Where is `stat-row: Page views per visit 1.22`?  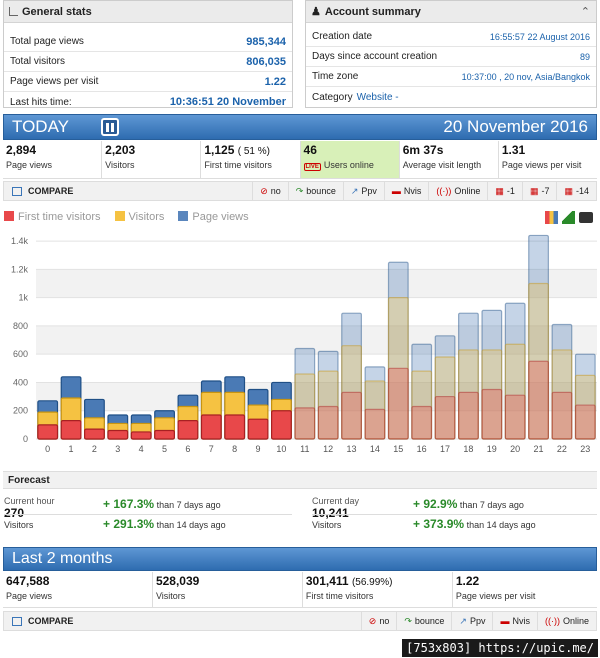
stat-row: Page views per visit 1.22 is located at coordinates (148, 82).